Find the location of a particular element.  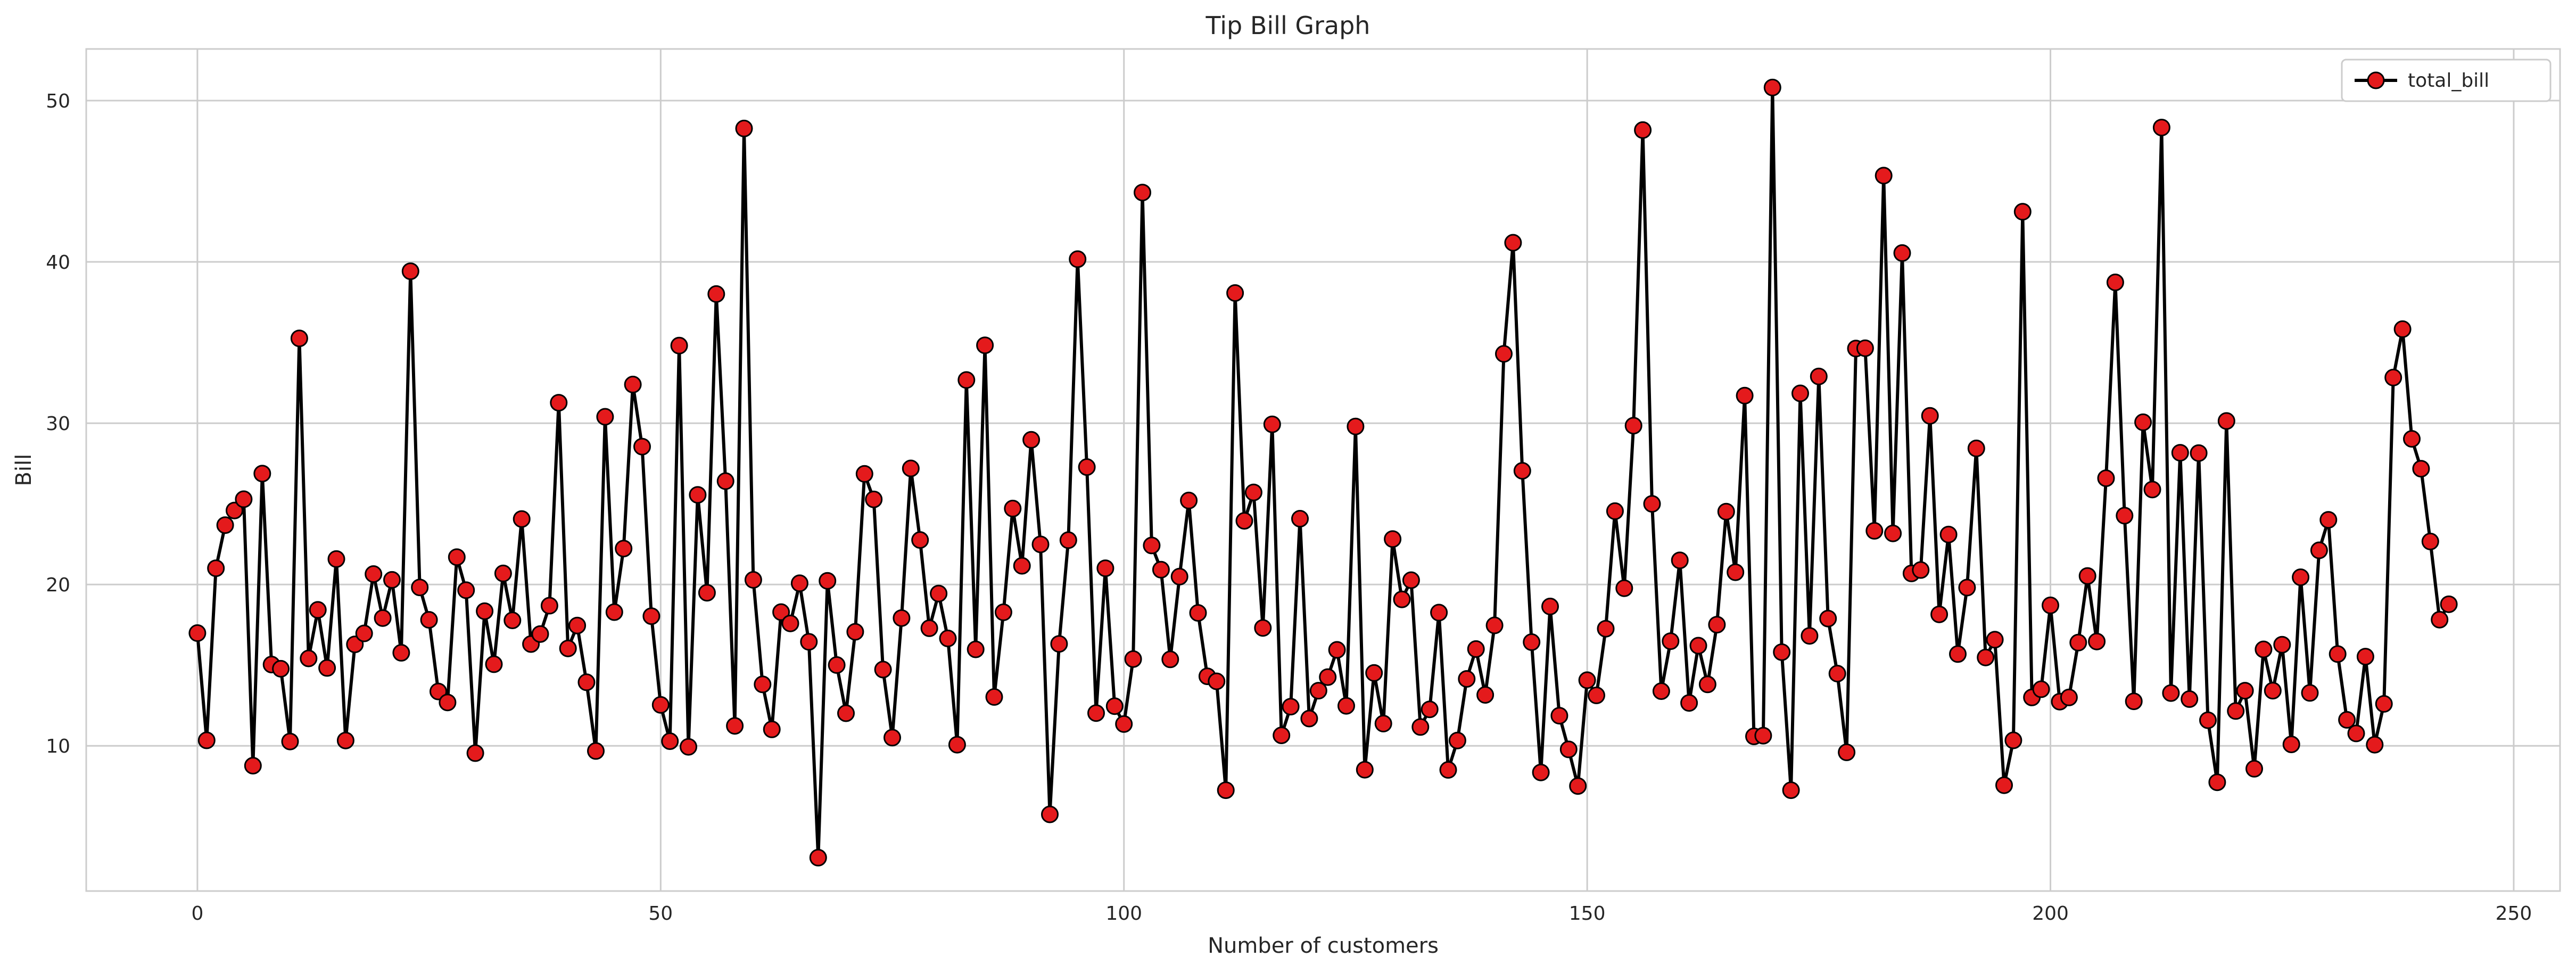

legend-box is located at coordinates (2446, 80).